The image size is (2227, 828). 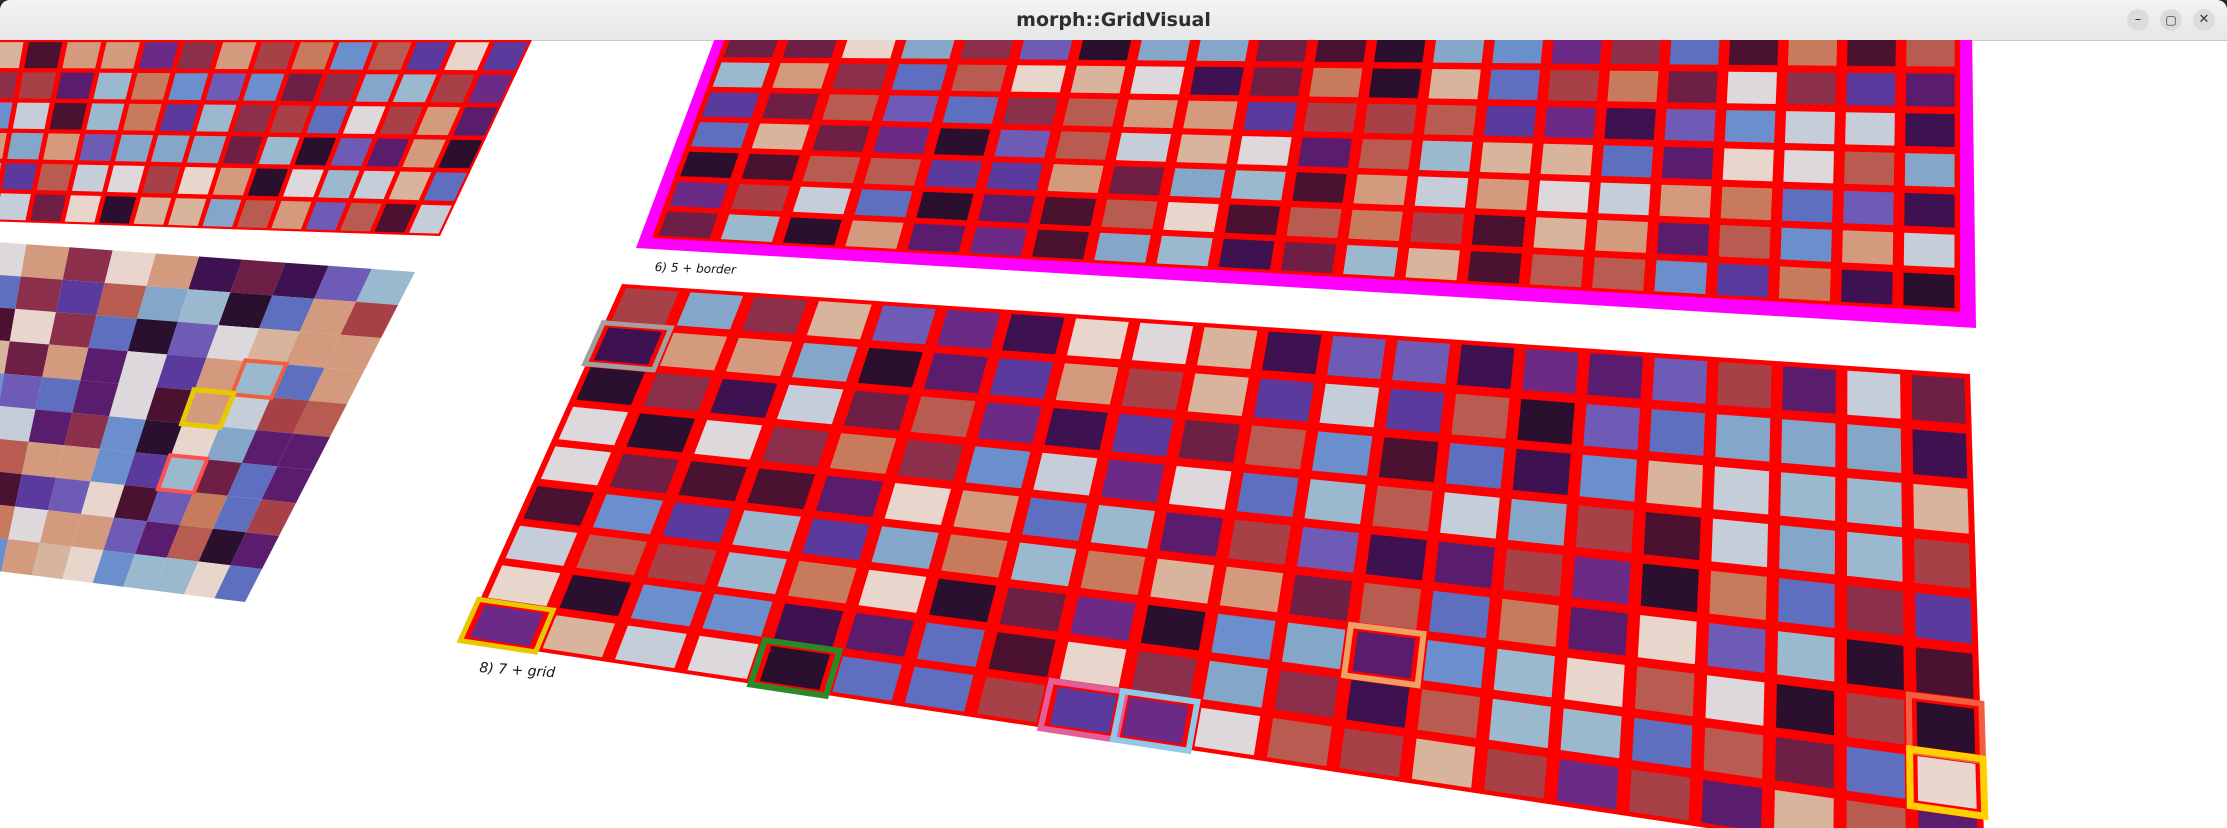 I want to click on close-button: ✕, so click(x=2204, y=20).